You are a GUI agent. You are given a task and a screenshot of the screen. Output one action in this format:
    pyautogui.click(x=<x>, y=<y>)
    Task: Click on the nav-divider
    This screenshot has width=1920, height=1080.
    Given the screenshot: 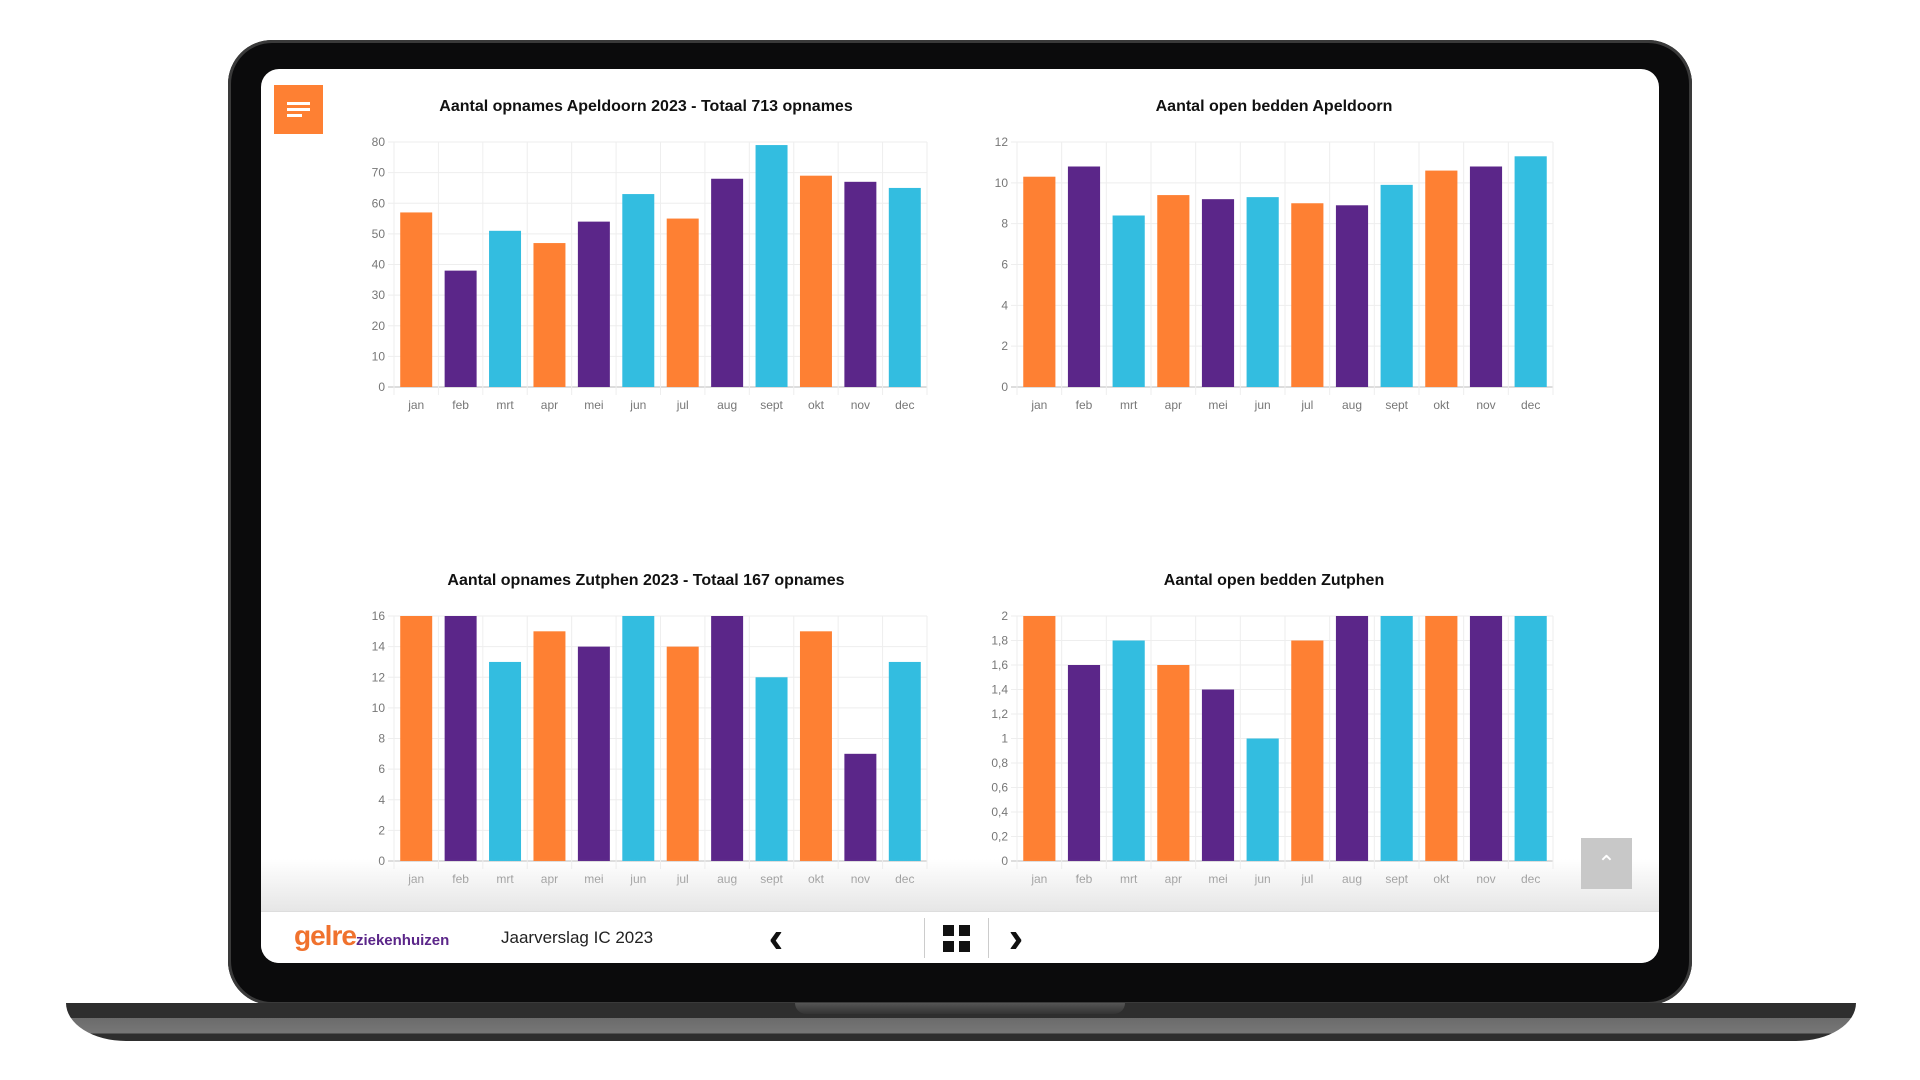 What is the action you would take?
    pyautogui.click(x=988, y=938)
    